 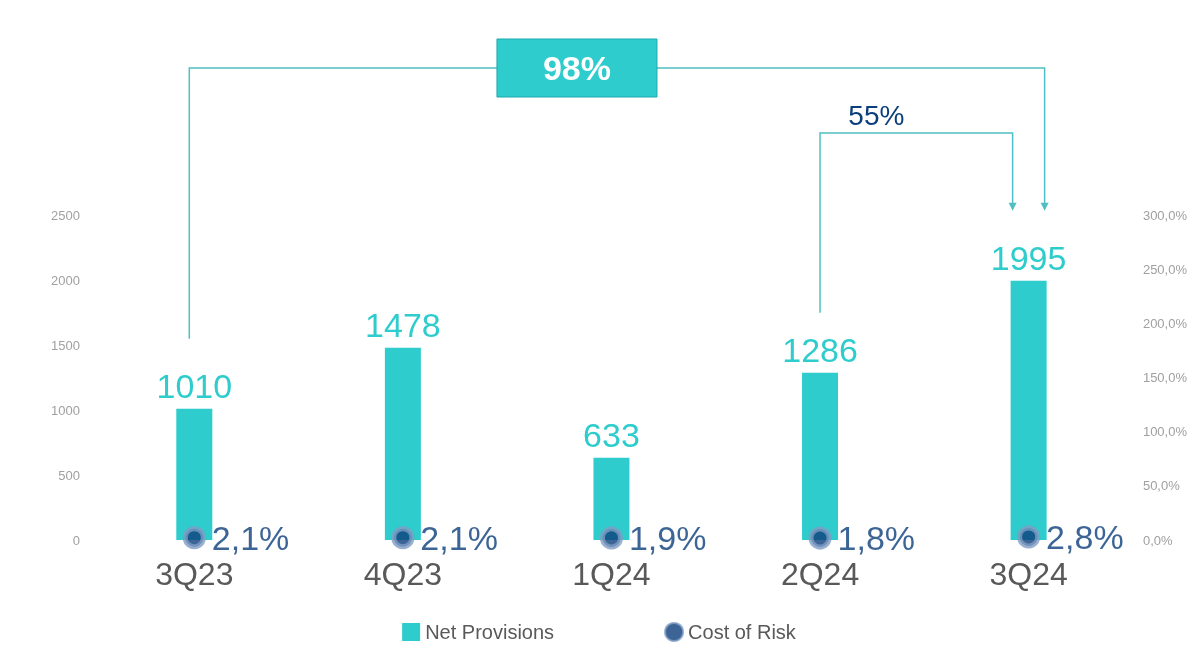 What do you see at coordinates (1028, 257) in the screenshot?
I see `data-label: 1995` at bounding box center [1028, 257].